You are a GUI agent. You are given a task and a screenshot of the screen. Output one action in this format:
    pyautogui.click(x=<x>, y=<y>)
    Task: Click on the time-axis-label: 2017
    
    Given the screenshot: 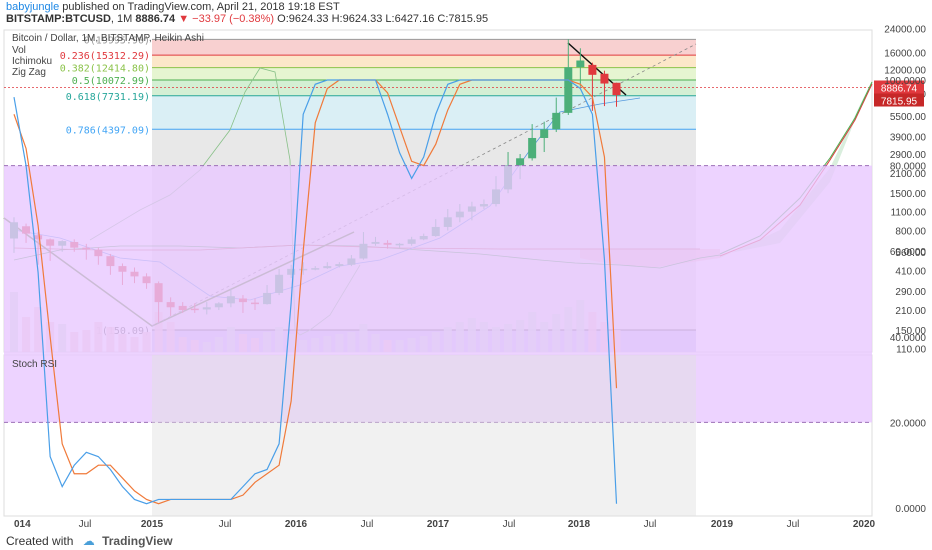 What is the action you would take?
    pyautogui.click(x=438, y=524)
    